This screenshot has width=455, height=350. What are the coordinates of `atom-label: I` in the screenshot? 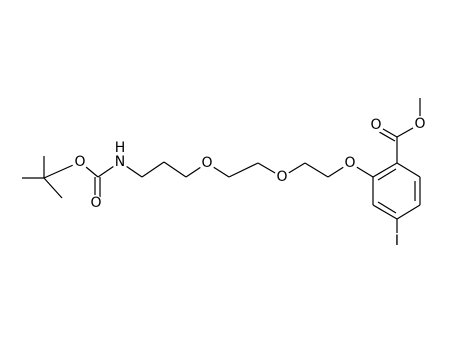 It's located at (397, 241).